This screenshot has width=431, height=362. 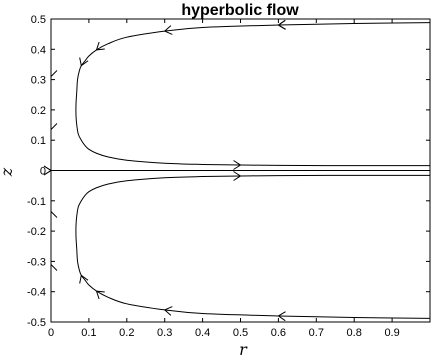 I want to click on y-axis-label: z, so click(x=8, y=172).